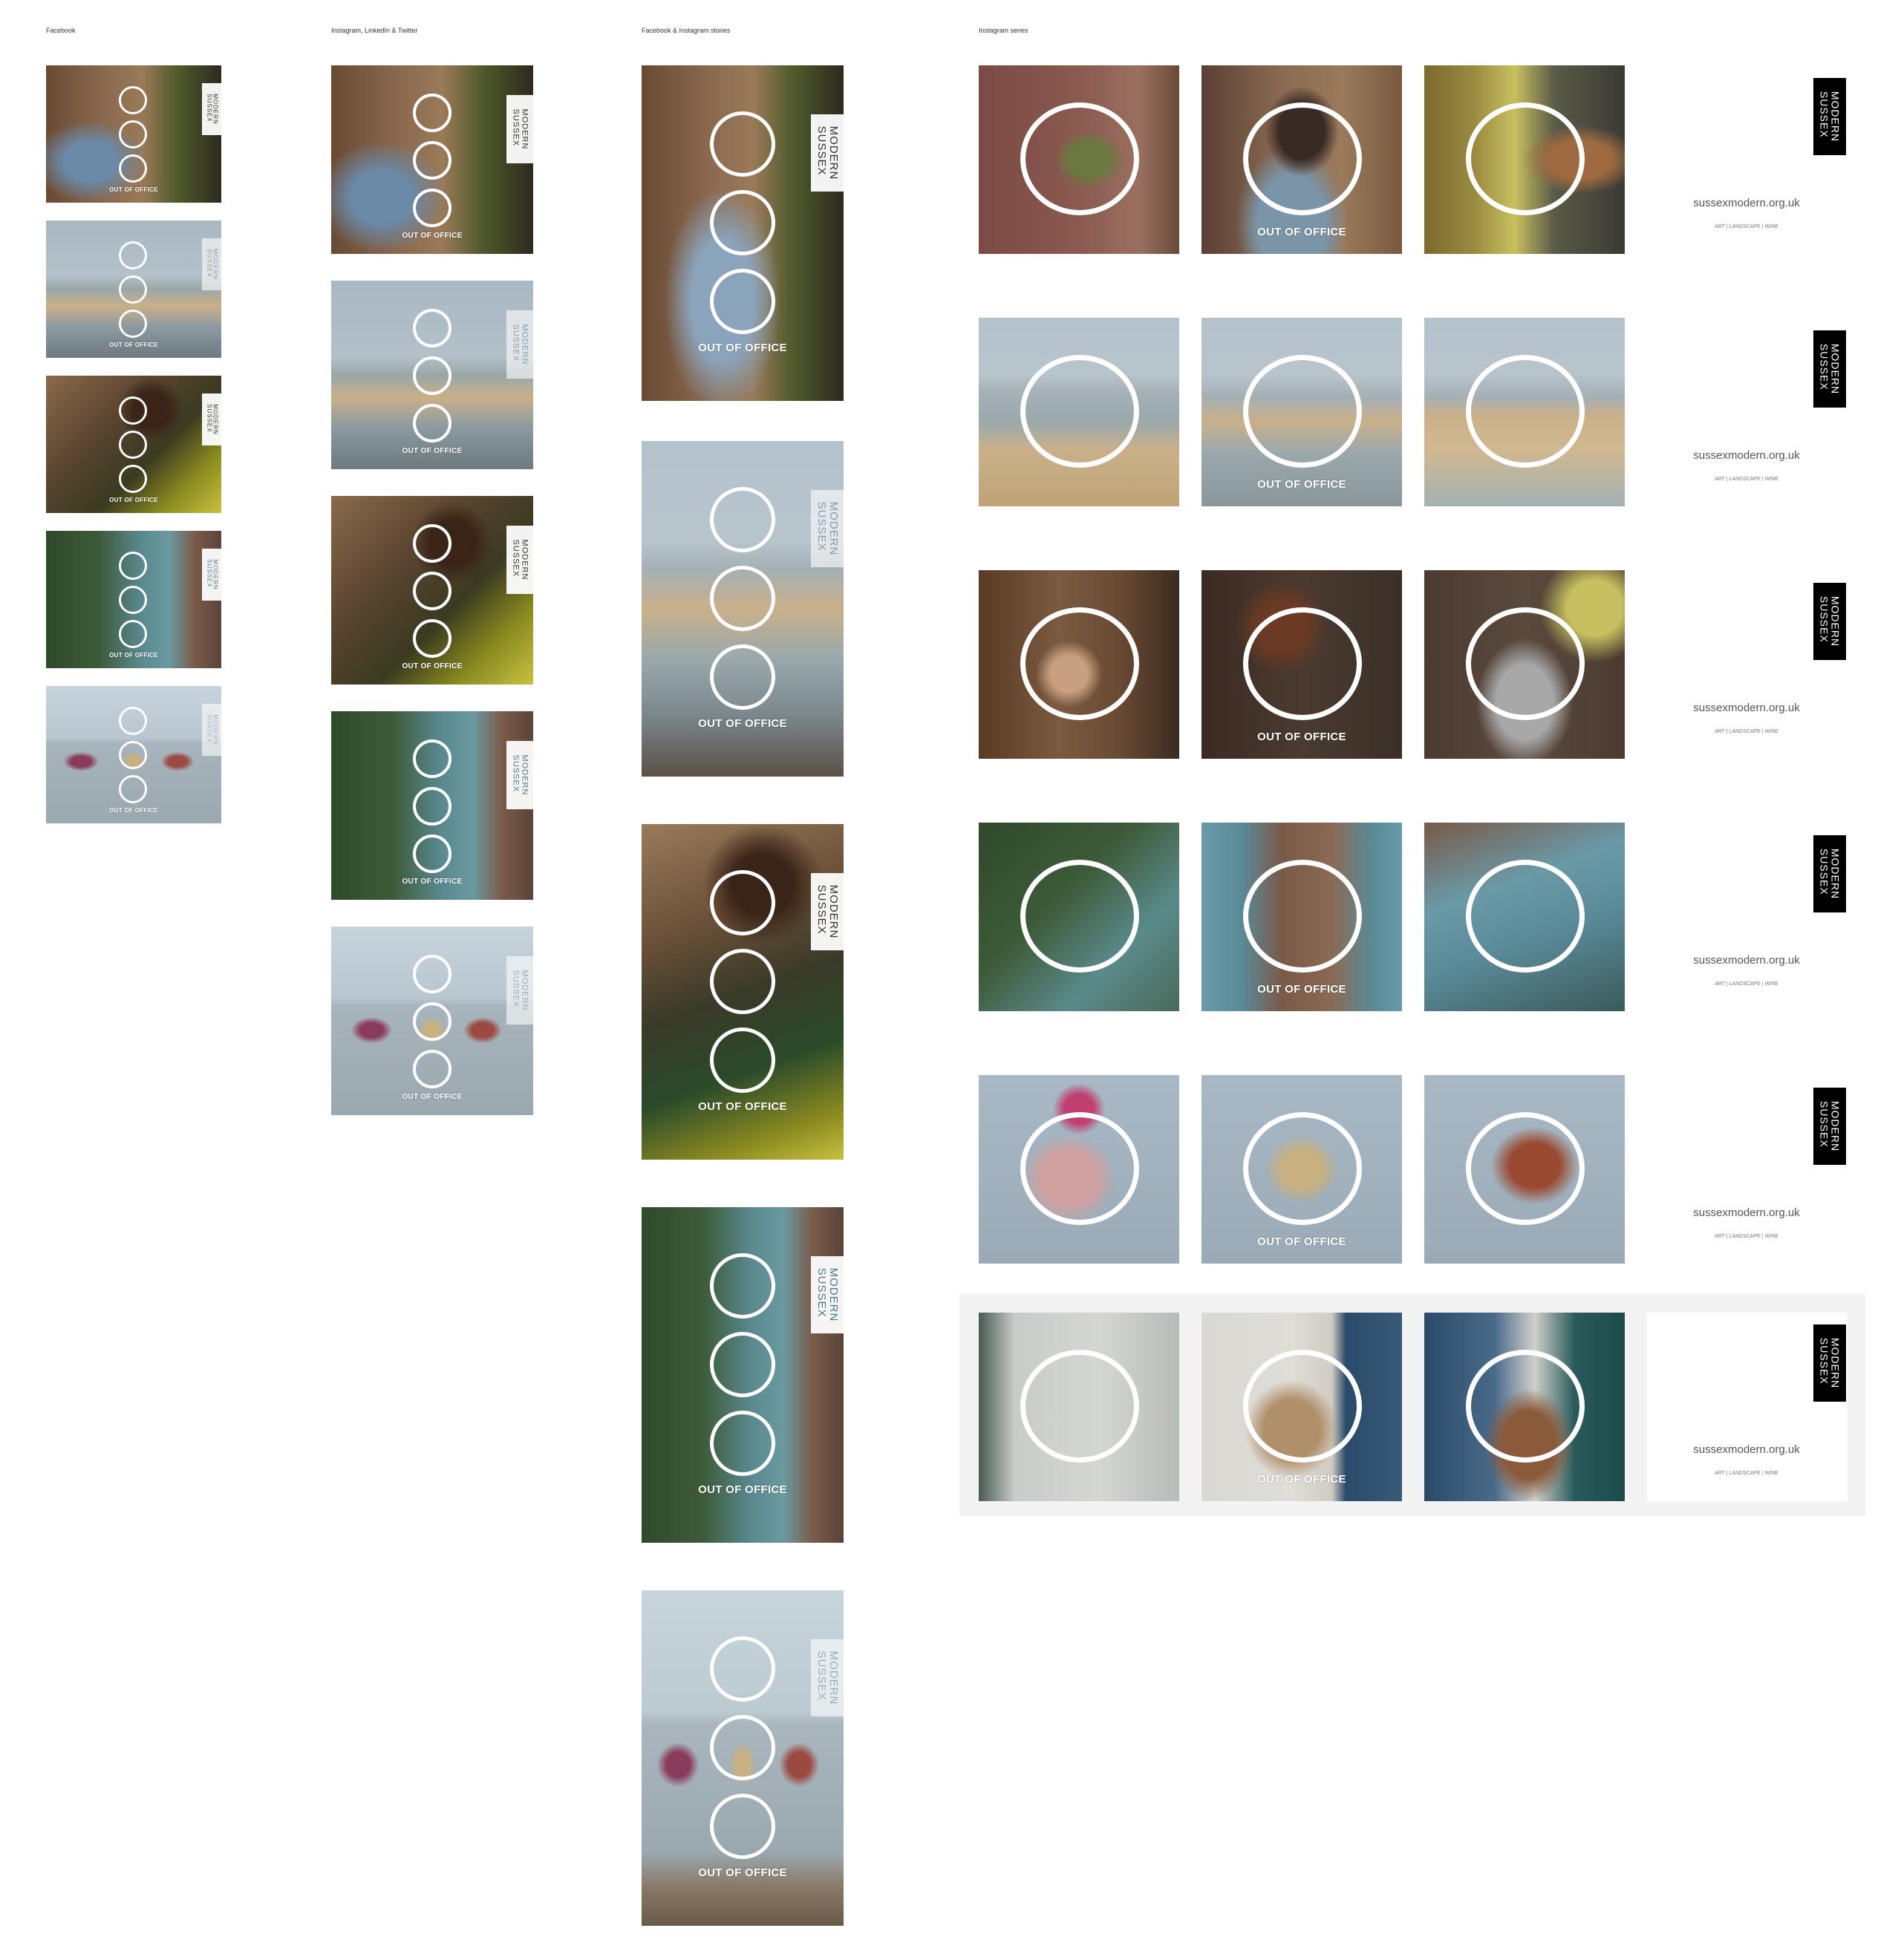 The image size is (1901, 1960). I want to click on square-post-woodland: OUT OF OFFICE MODERN SUSSEX, so click(432, 805).